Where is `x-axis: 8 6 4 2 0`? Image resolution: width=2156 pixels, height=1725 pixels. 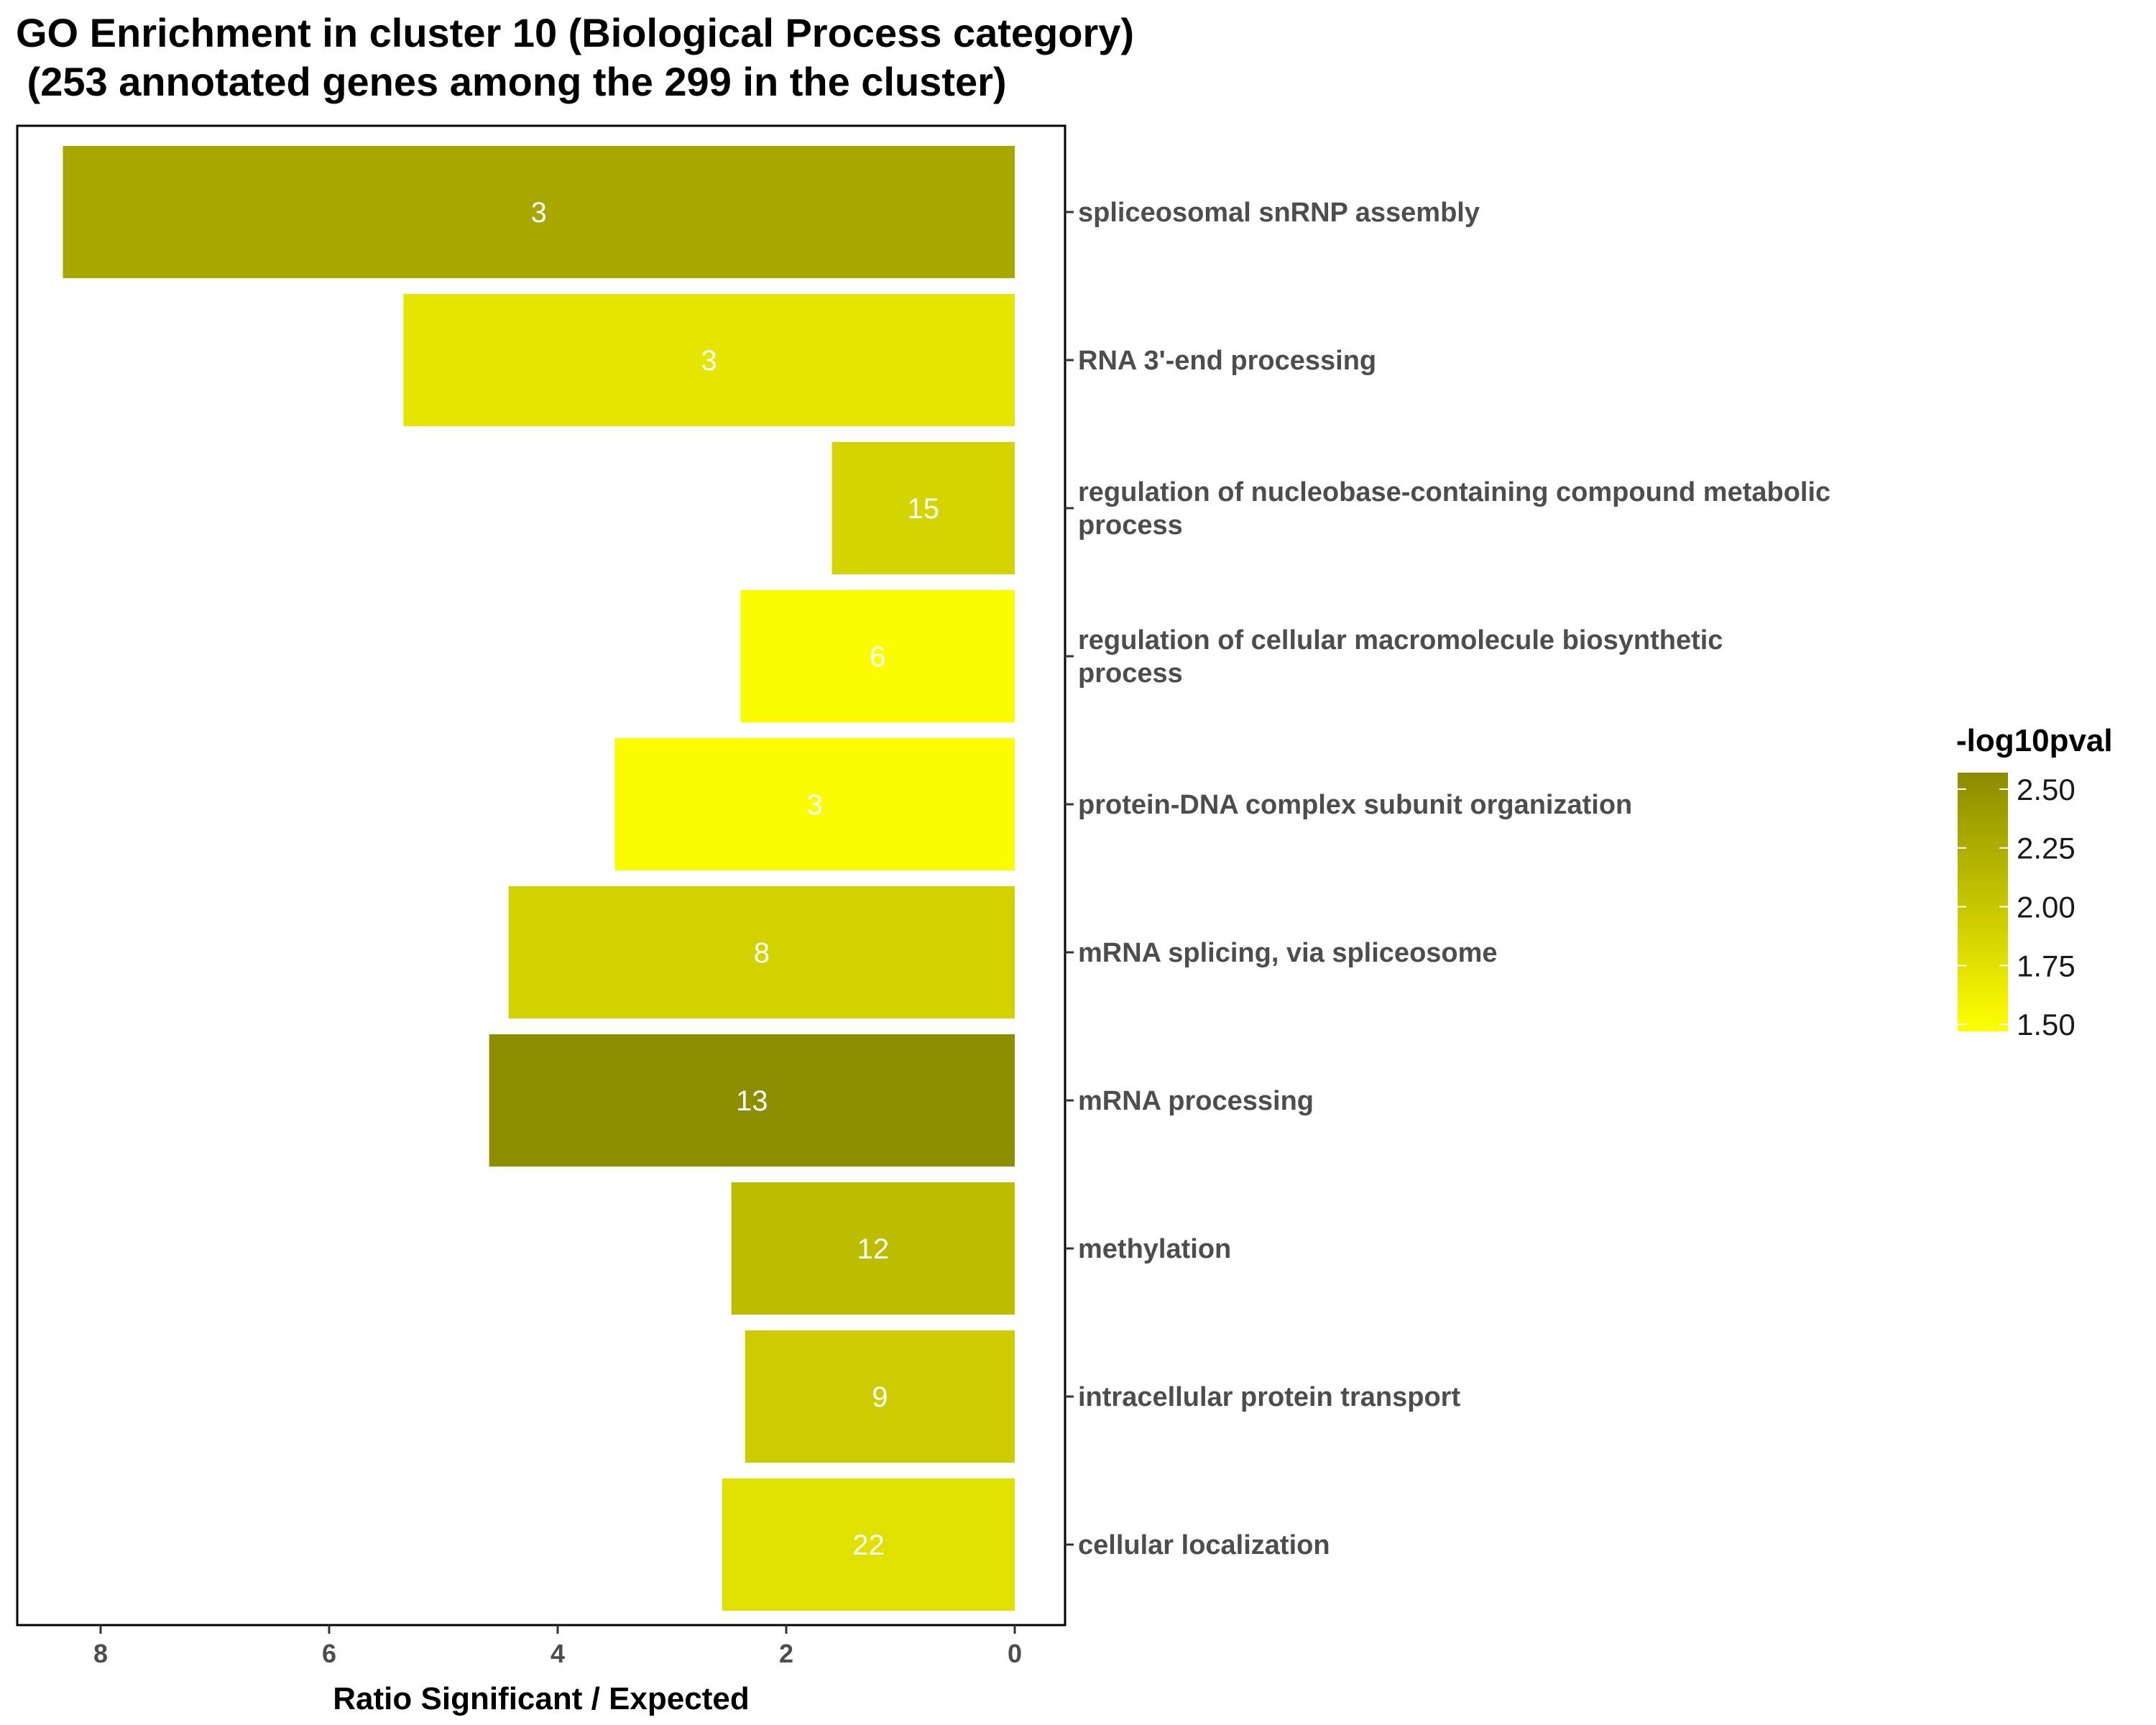
x-axis: 8 6 4 2 0 is located at coordinates (557, 1646).